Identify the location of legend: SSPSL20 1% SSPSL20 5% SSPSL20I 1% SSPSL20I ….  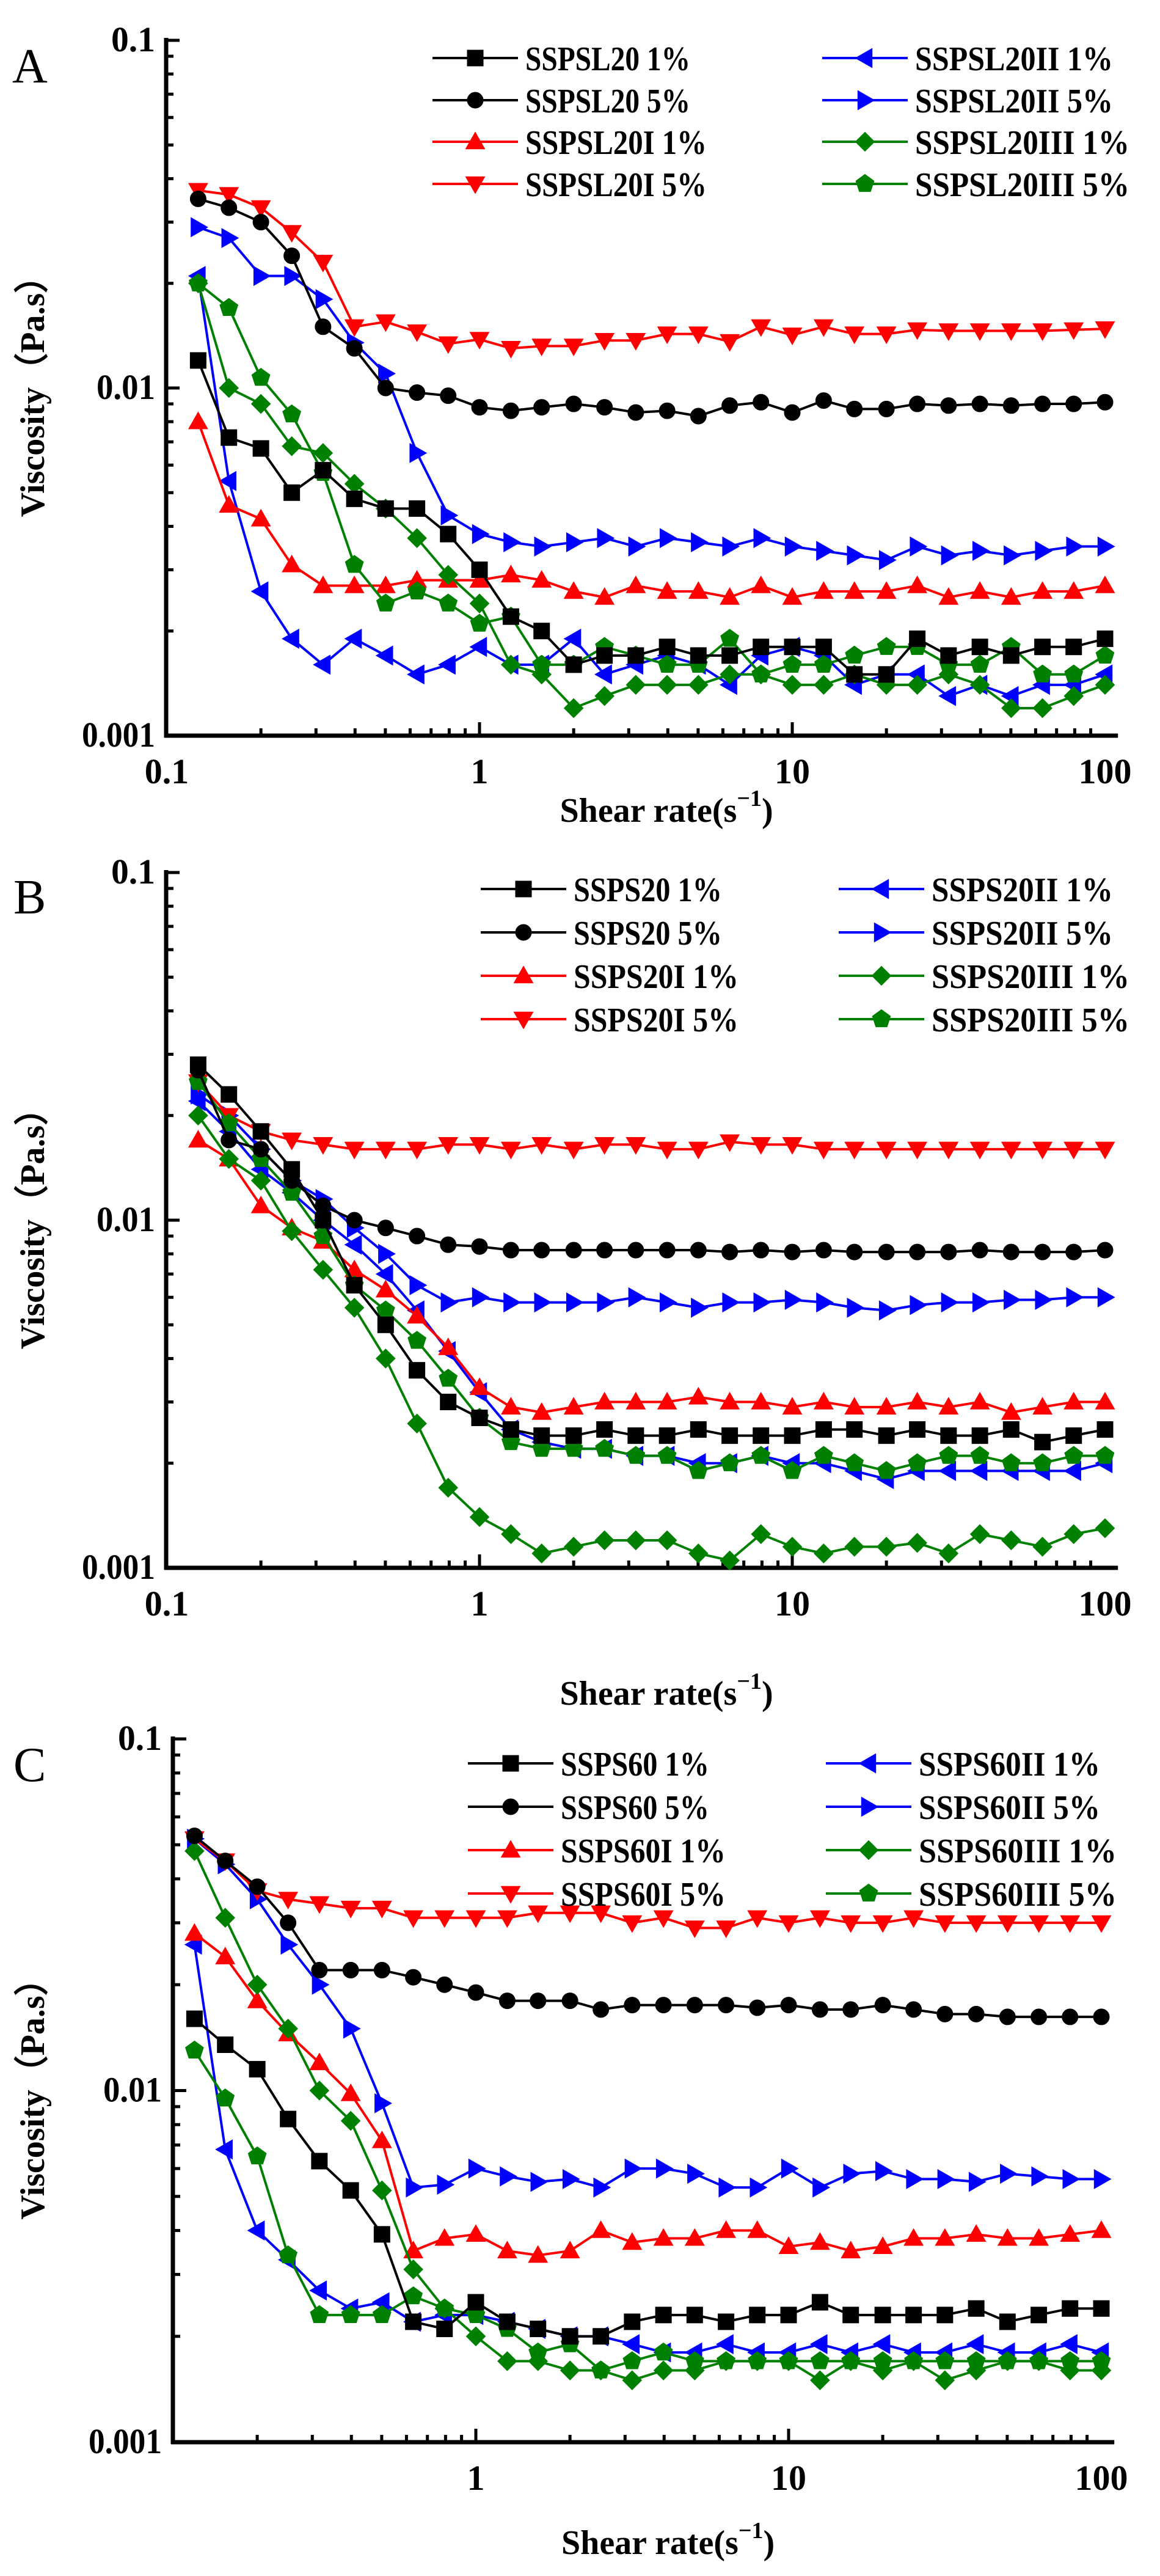
(781, 122).